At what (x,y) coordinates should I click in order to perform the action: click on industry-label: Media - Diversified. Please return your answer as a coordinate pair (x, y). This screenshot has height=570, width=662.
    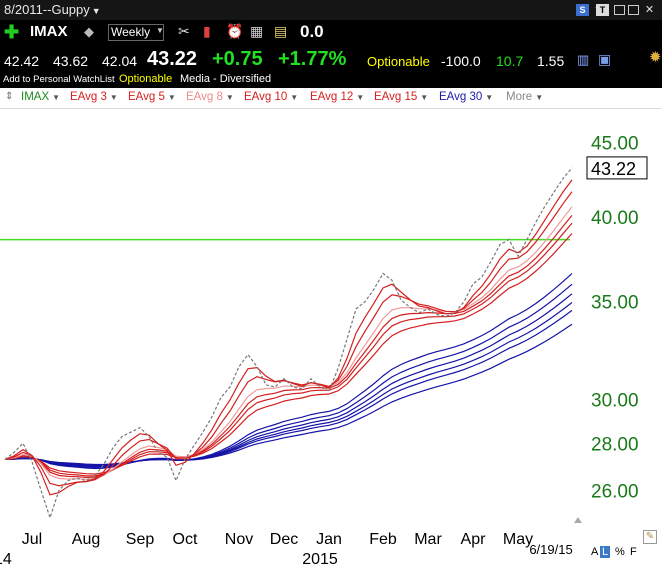
    Looking at the image, I should click on (226, 79).